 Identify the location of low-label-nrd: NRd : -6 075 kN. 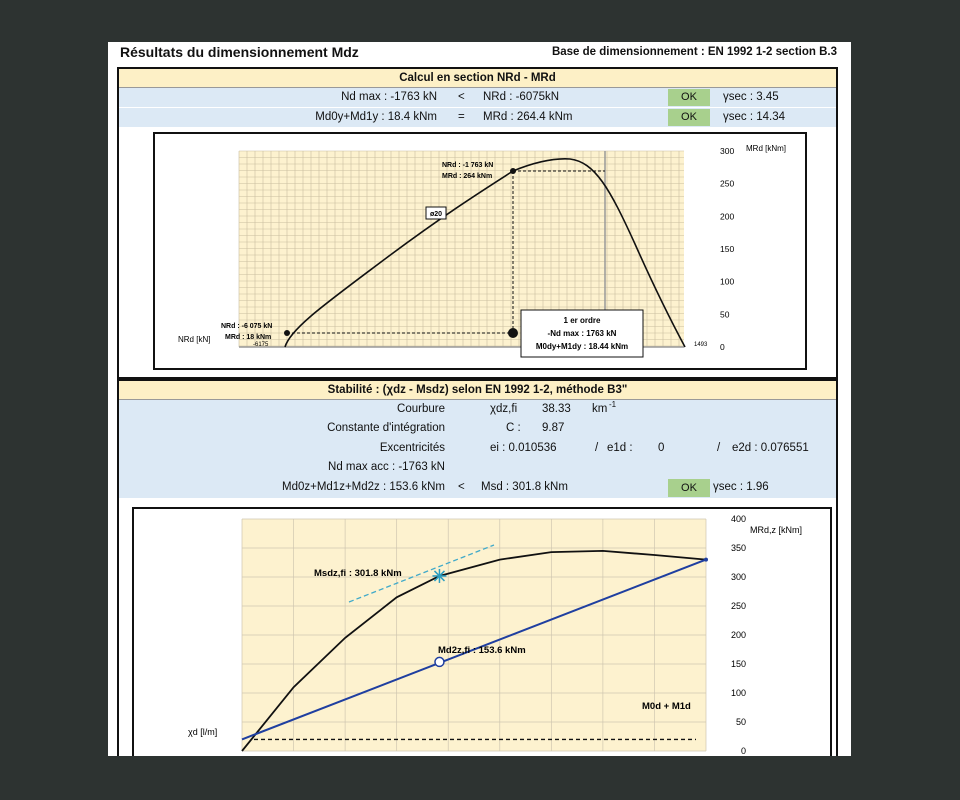
(246, 326).